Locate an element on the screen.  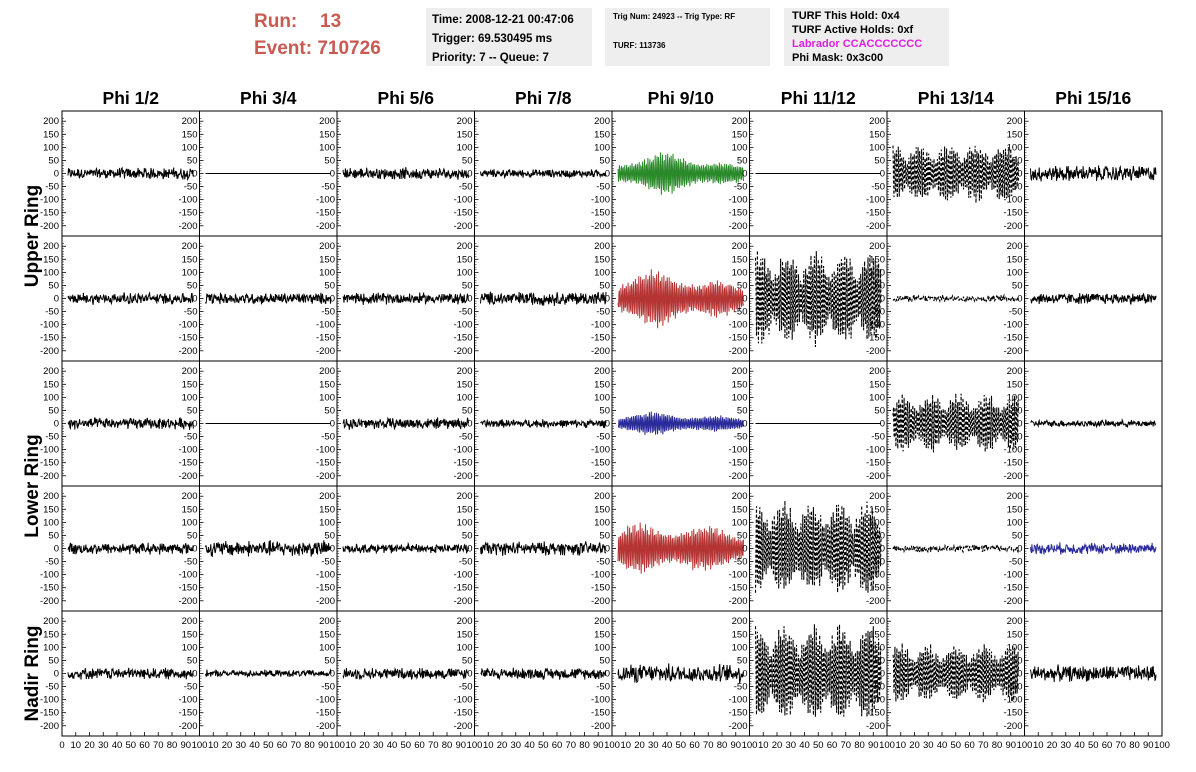
run-event-header: Run: 13 Event: 710726 is located at coordinates (317, 35).